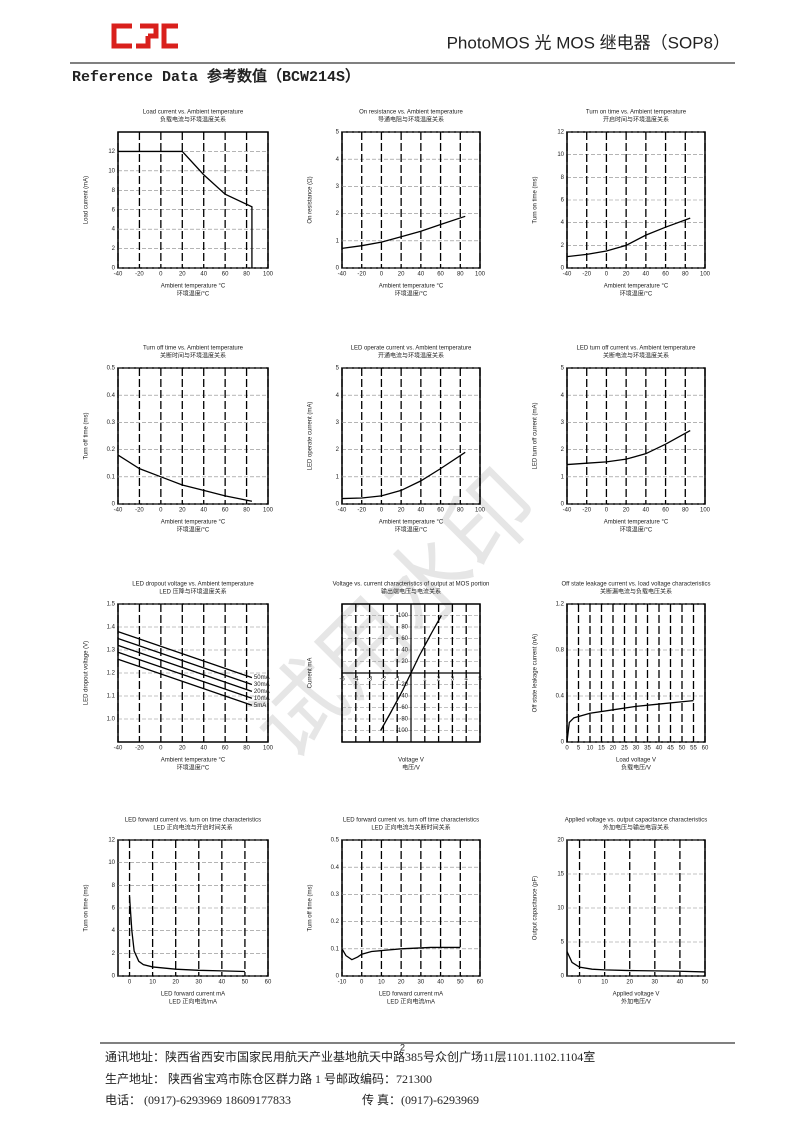  Describe the element at coordinates (111, 841) in the screenshot. I see `y-tick-label: 12` at that location.